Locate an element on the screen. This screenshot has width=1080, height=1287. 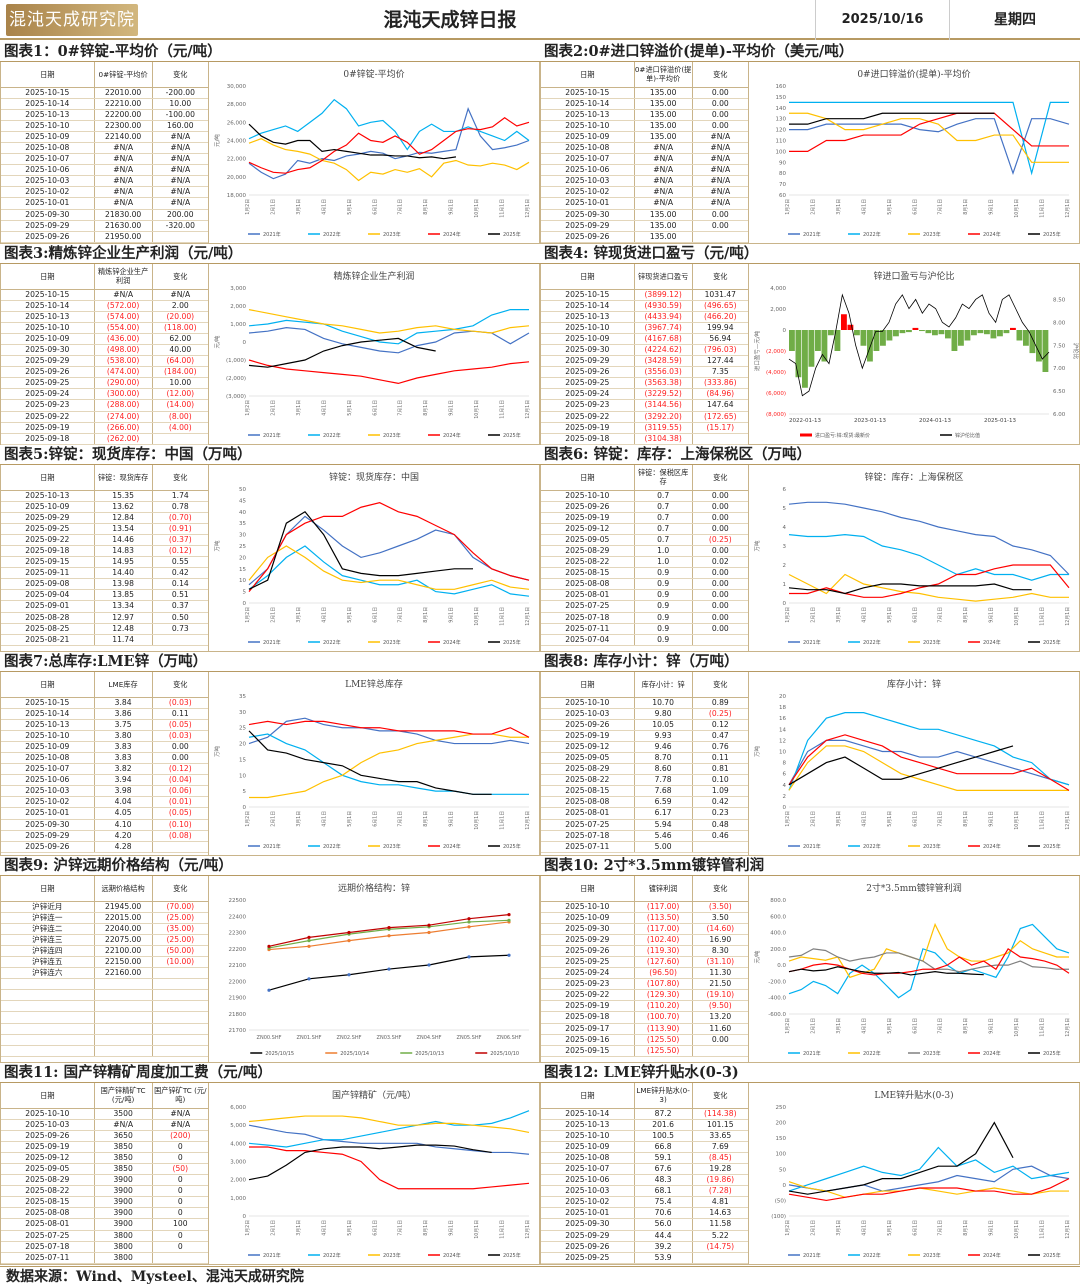
y-tick-label: 2,000 is located at coordinates (778, 310).